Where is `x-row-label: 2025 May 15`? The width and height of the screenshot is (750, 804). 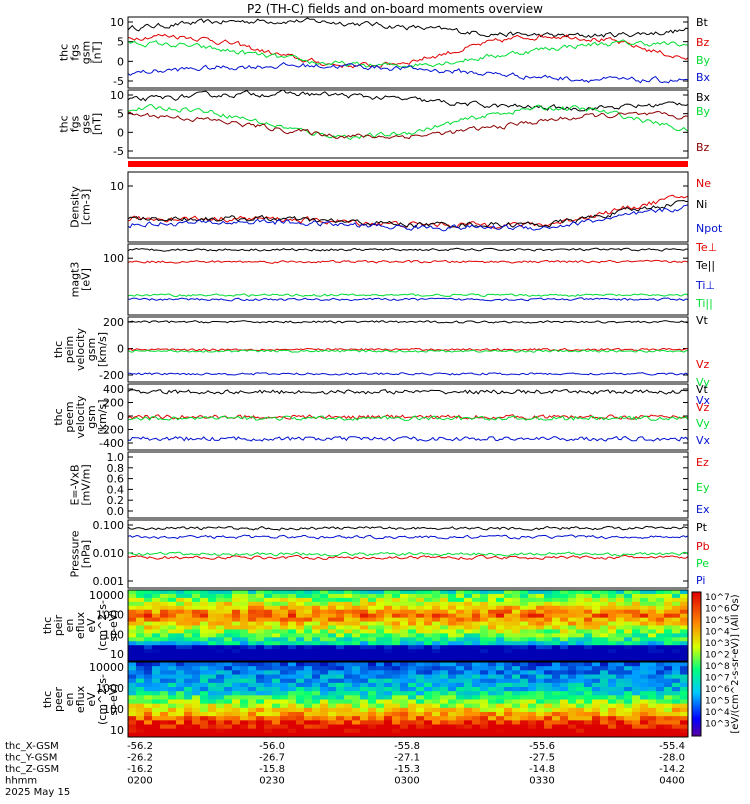 x-row-label: 2025 May 15 is located at coordinates (37, 792).